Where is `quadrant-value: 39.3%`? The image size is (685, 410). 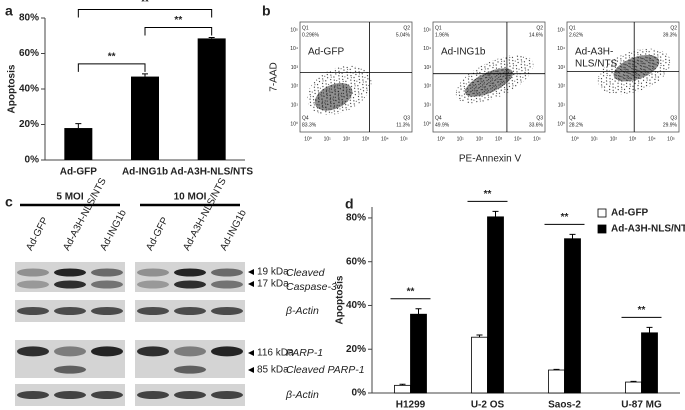 quadrant-value: 39.3% is located at coordinates (670, 35).